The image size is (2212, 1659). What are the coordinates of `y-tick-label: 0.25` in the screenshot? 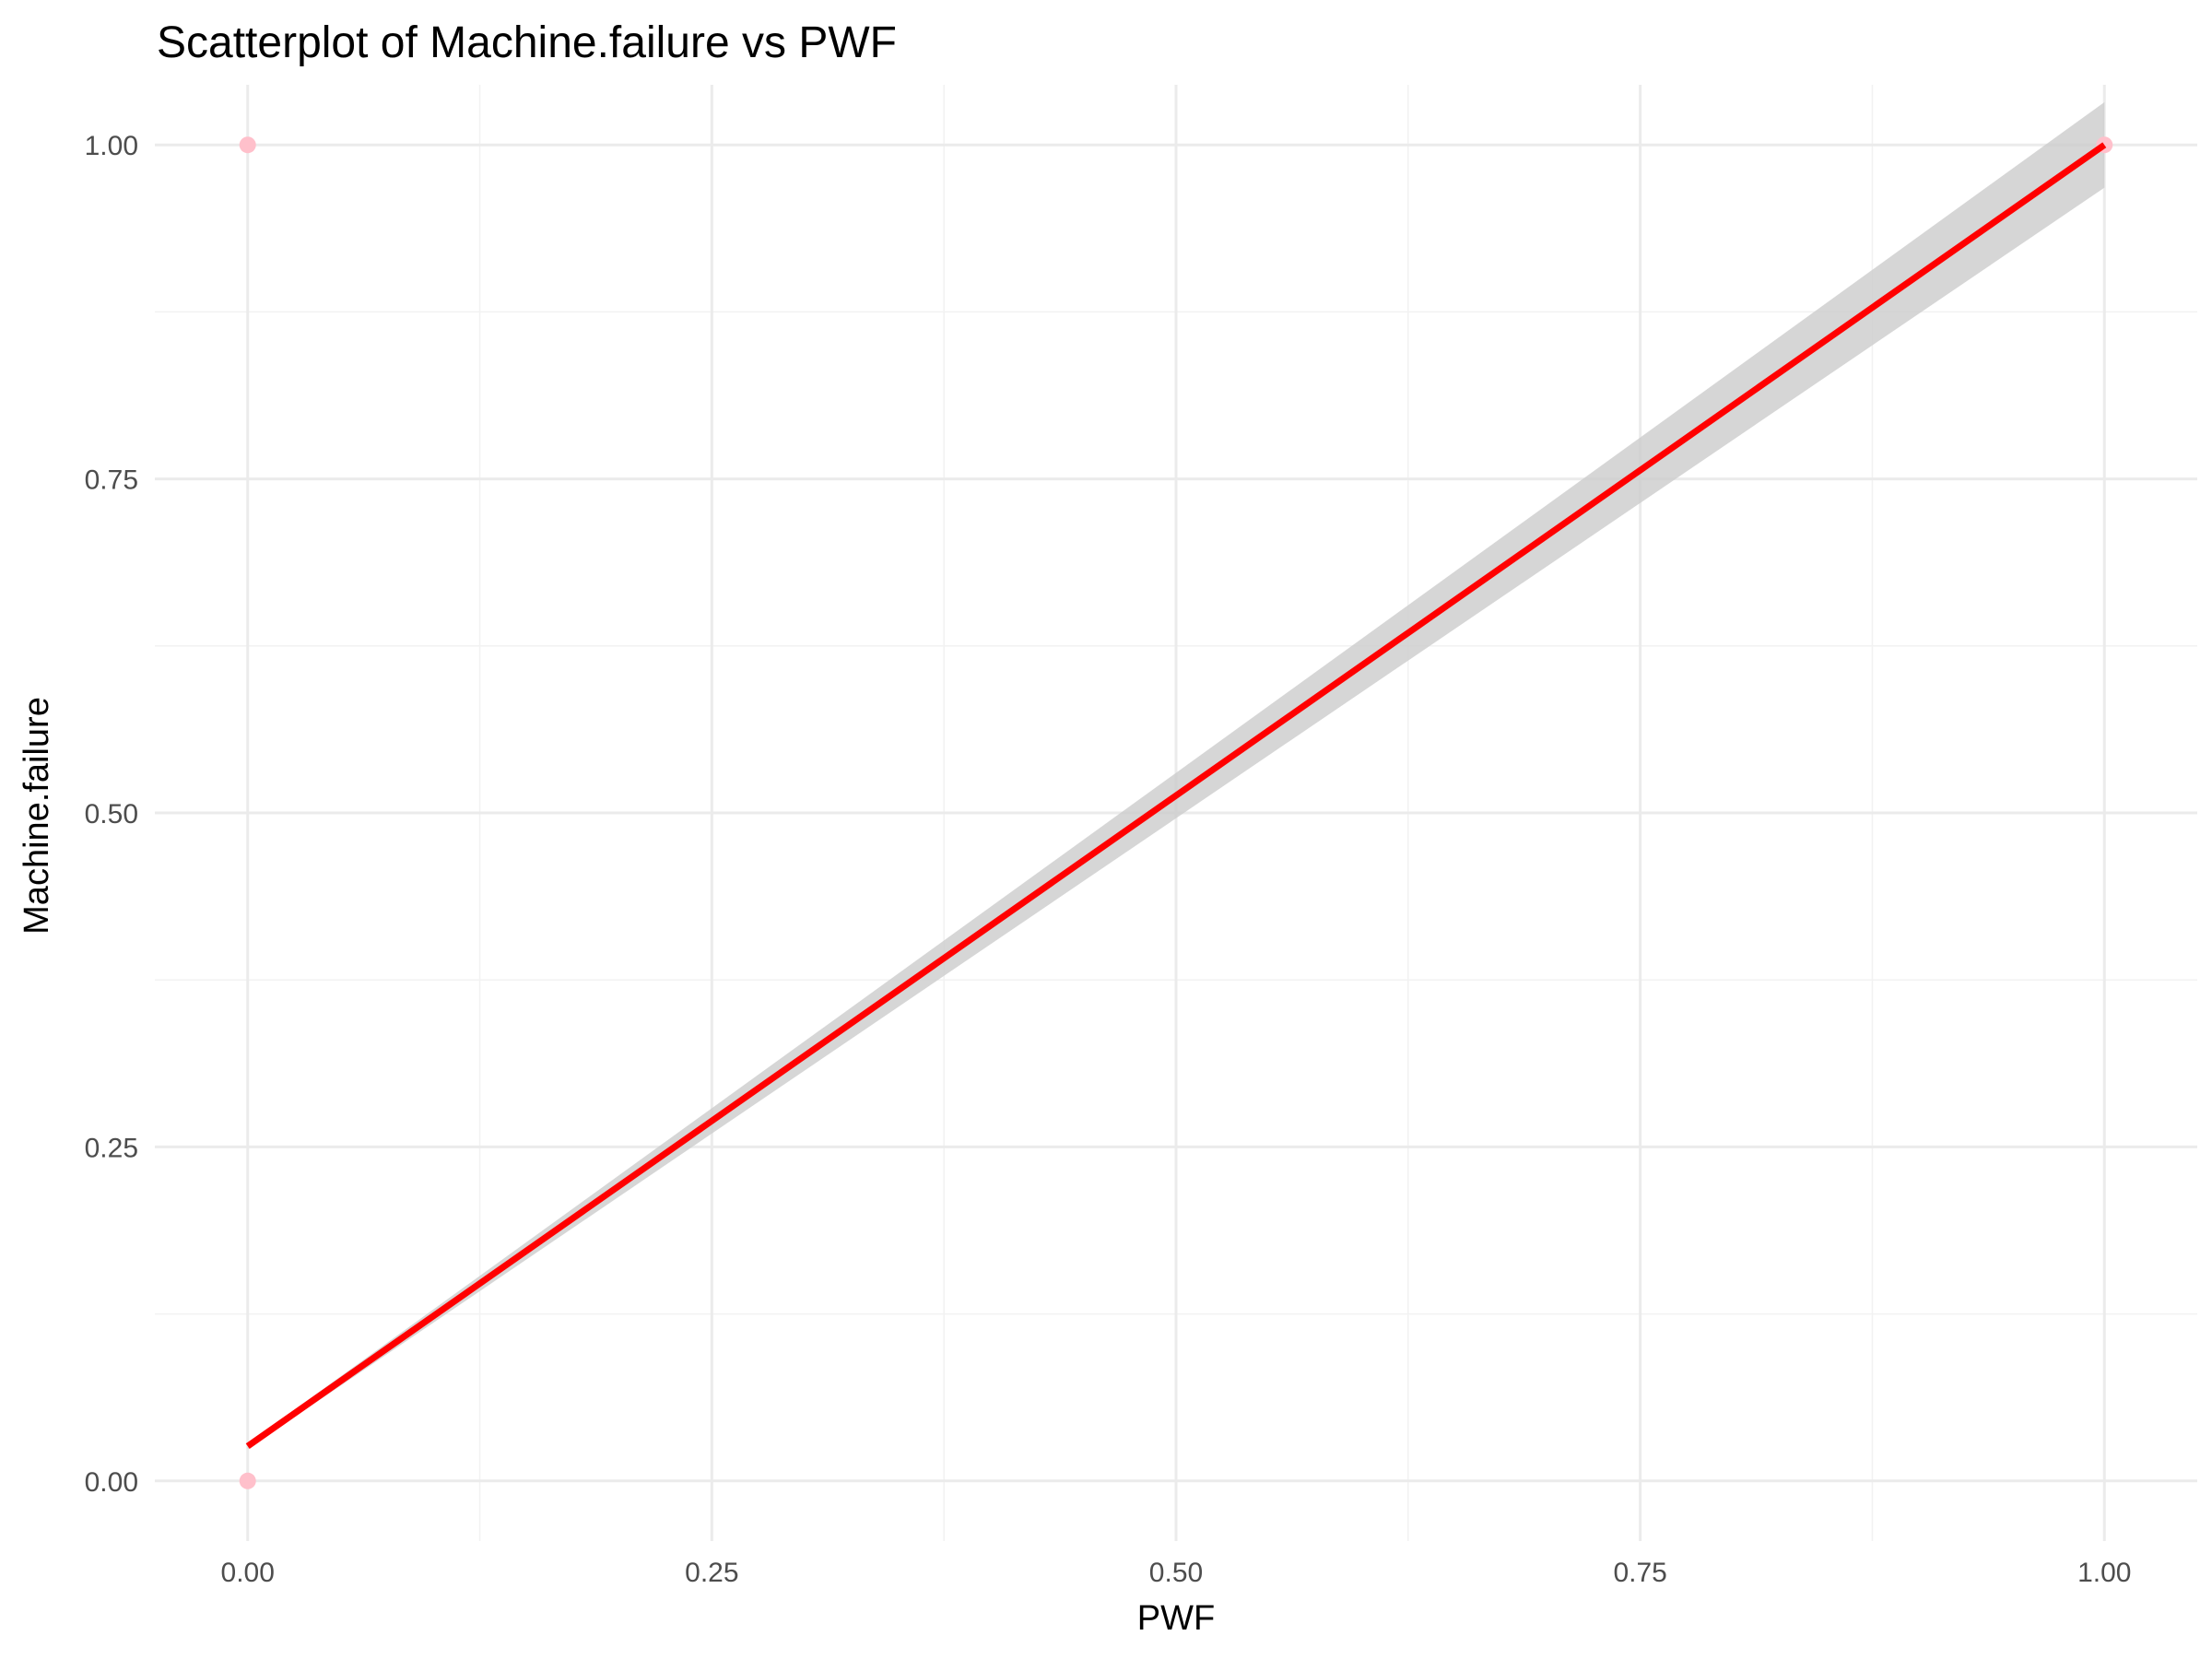 It's located at (111, 1148).